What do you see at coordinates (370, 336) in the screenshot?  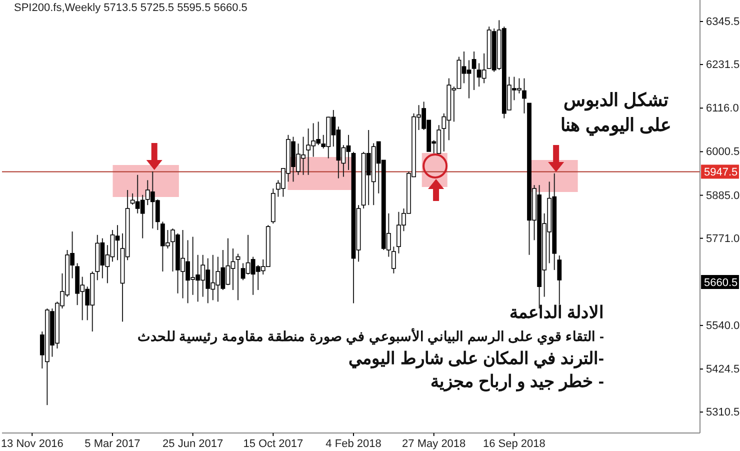 I see `annotation: - التقاء قوي على الرسم البياني الأسبوعي في صورة منطقة مقاومة رئيسية للحدث` at bounding box center [370, 336].